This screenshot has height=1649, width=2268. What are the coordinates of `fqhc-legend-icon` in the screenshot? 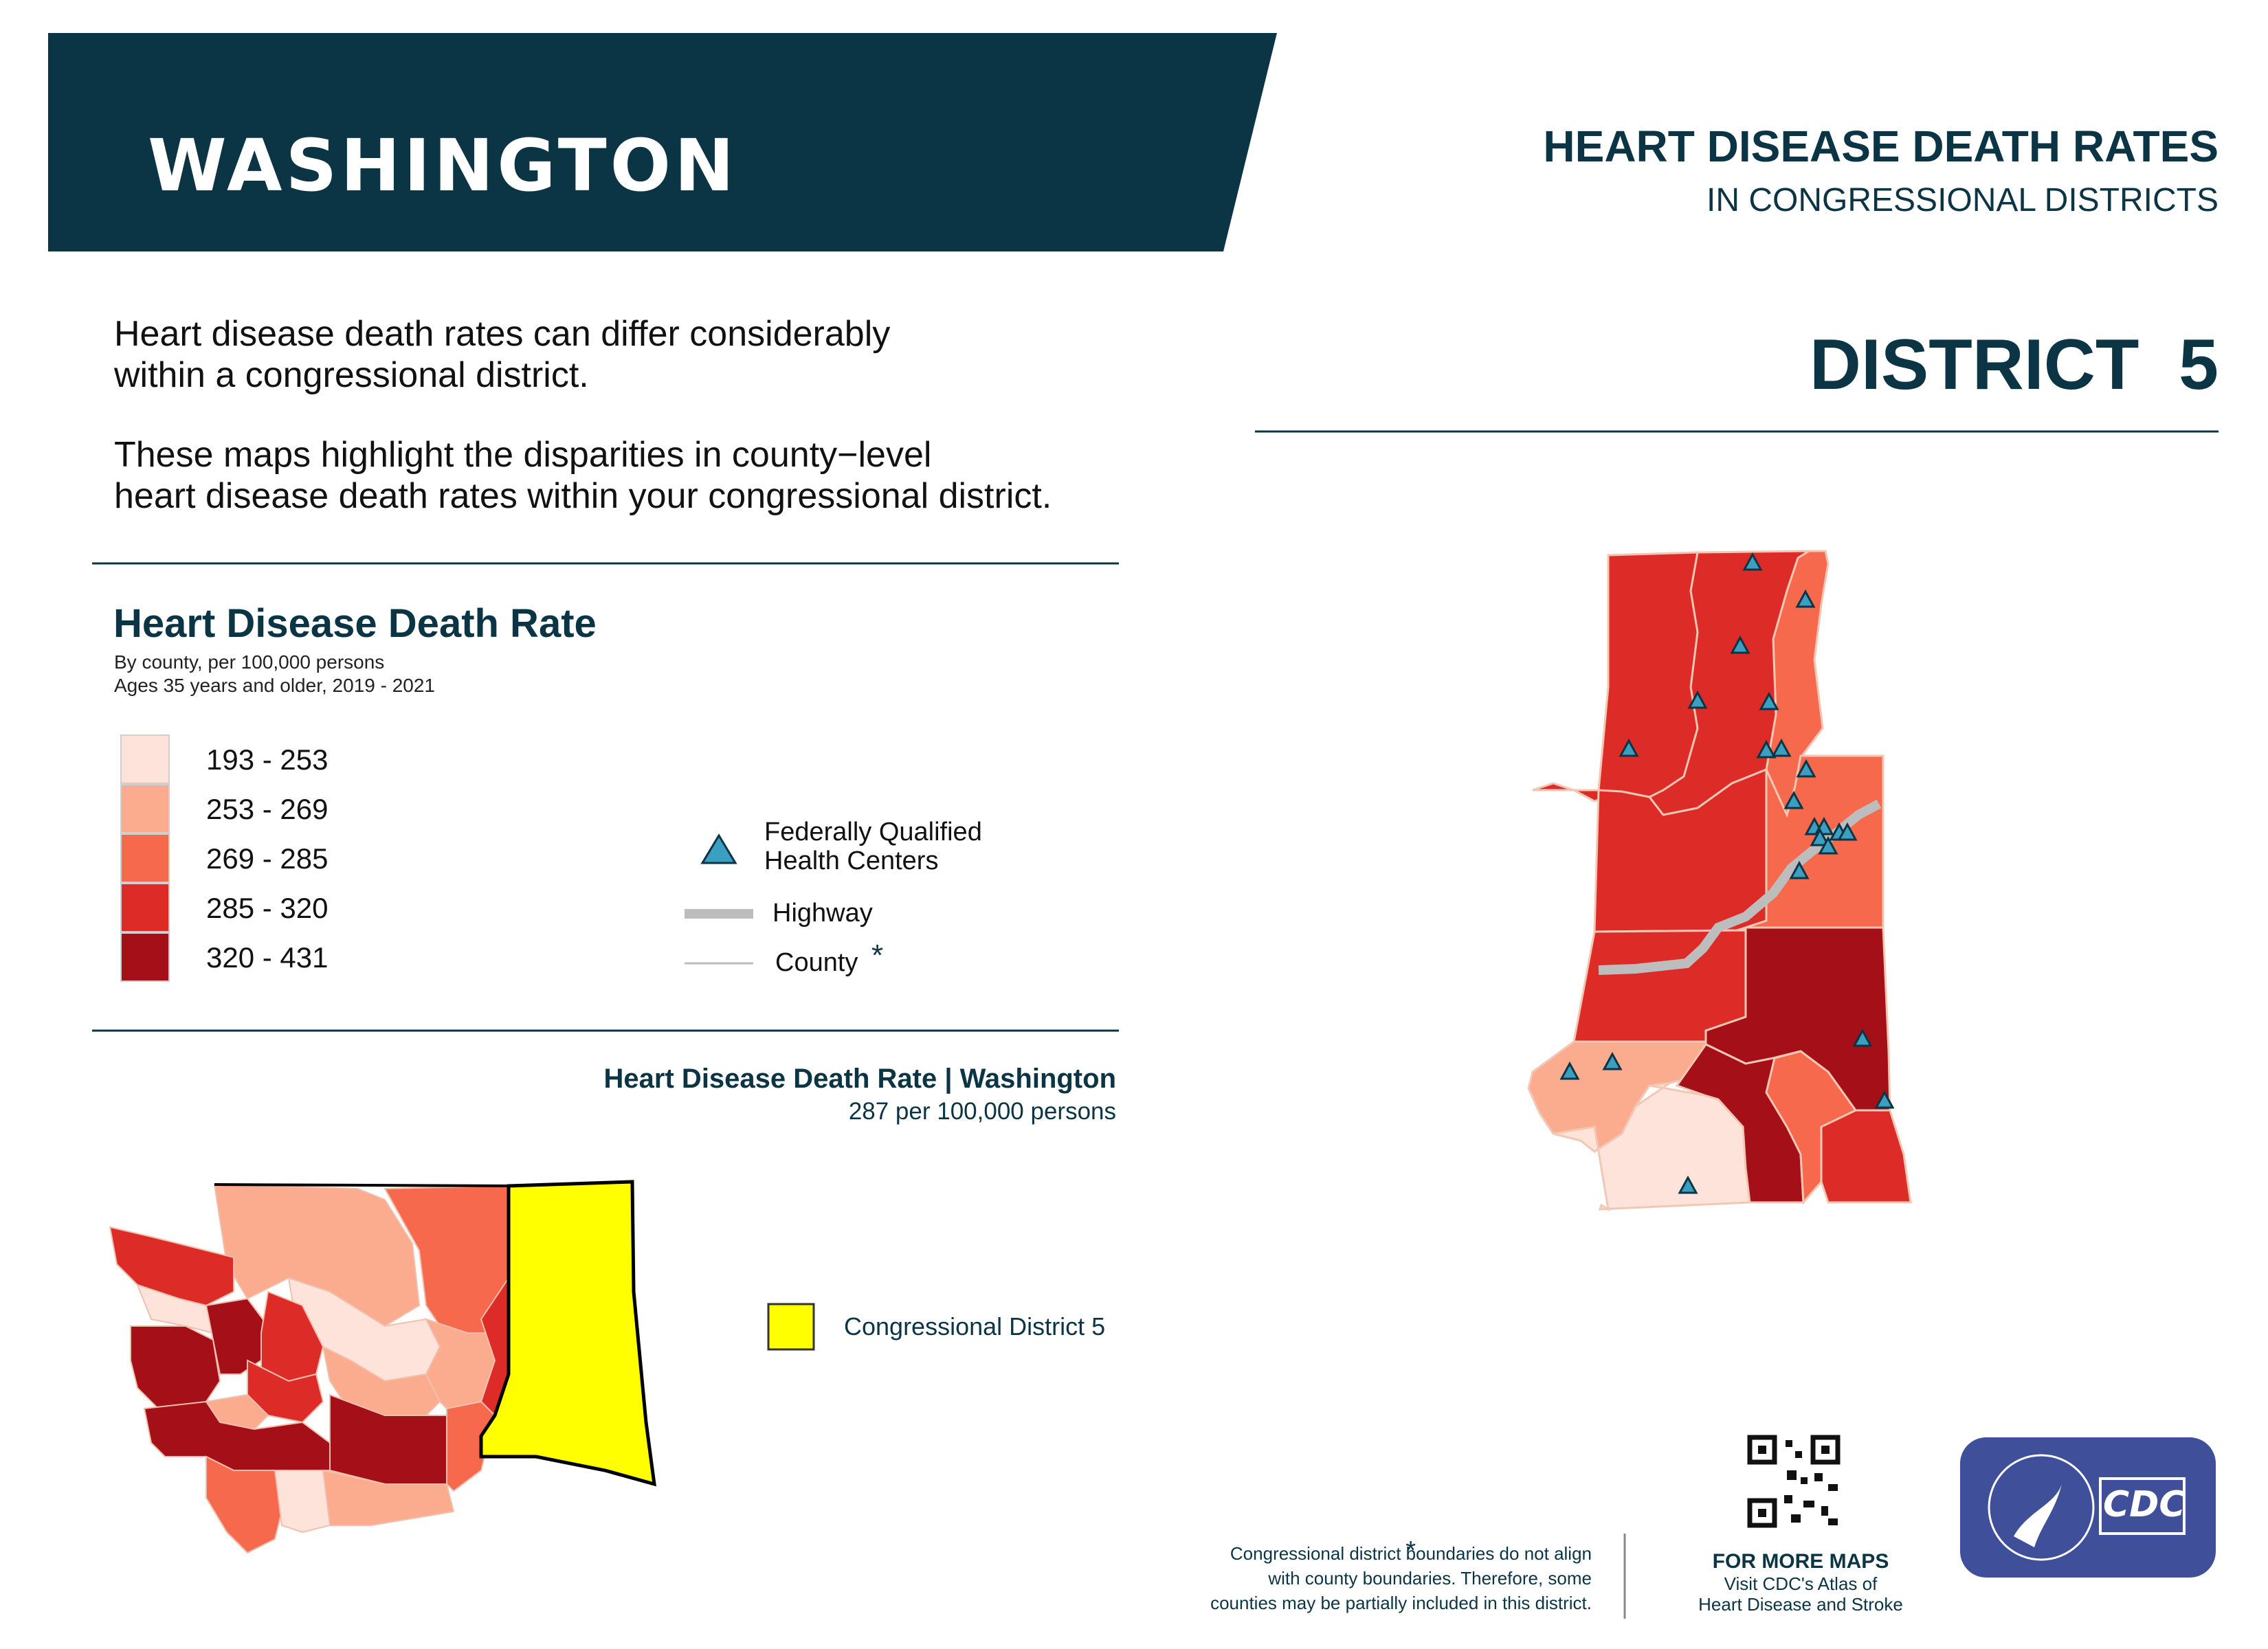 It's located at (718, 848).